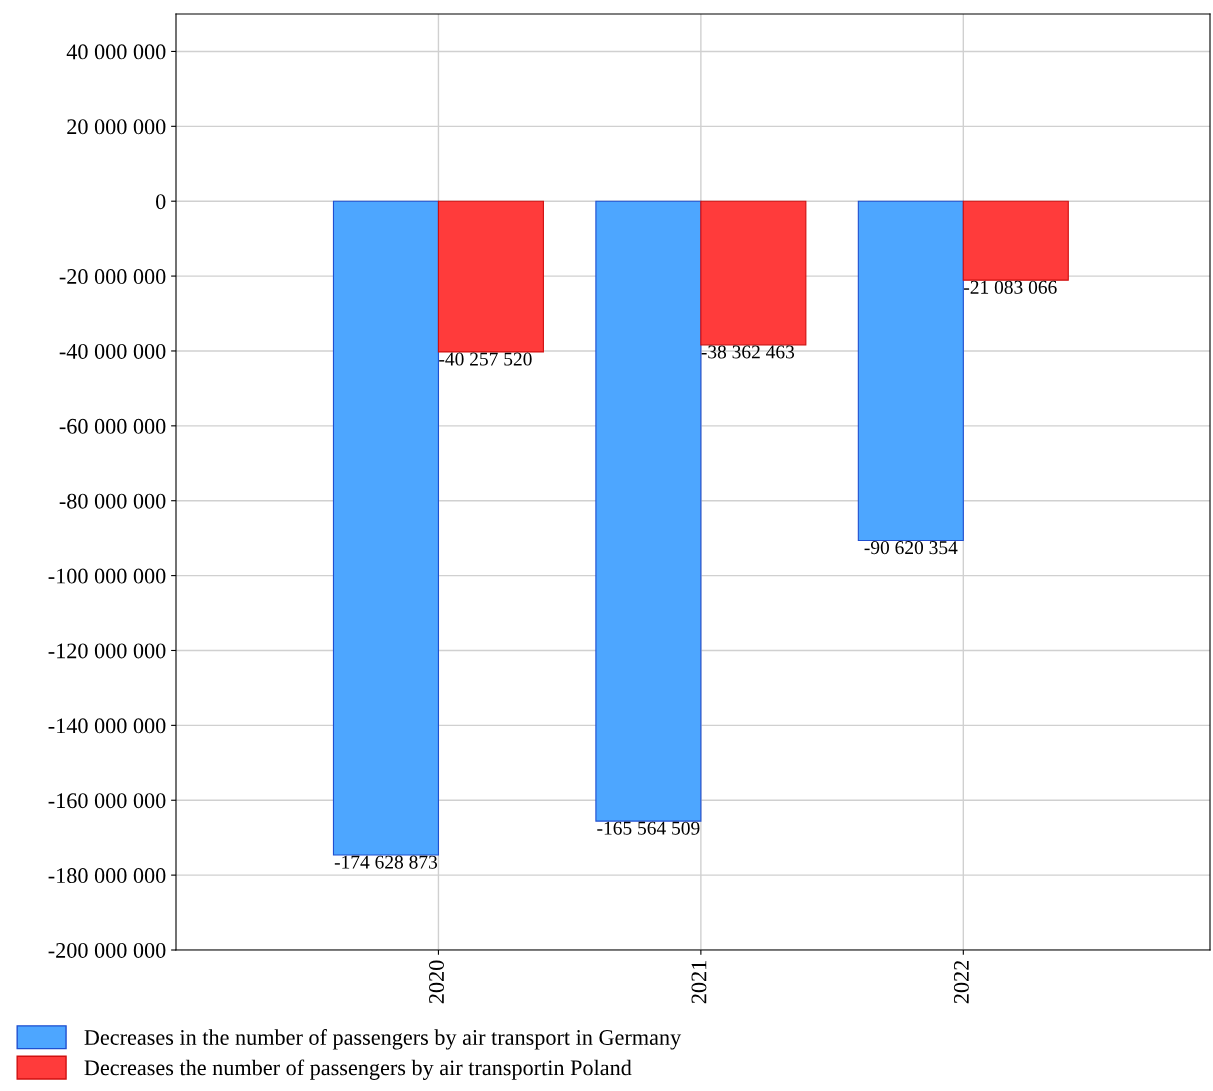 This screenshot has width=1213, height=1091. I want to click on data-label: -21 083 066, so click(1010, 287).